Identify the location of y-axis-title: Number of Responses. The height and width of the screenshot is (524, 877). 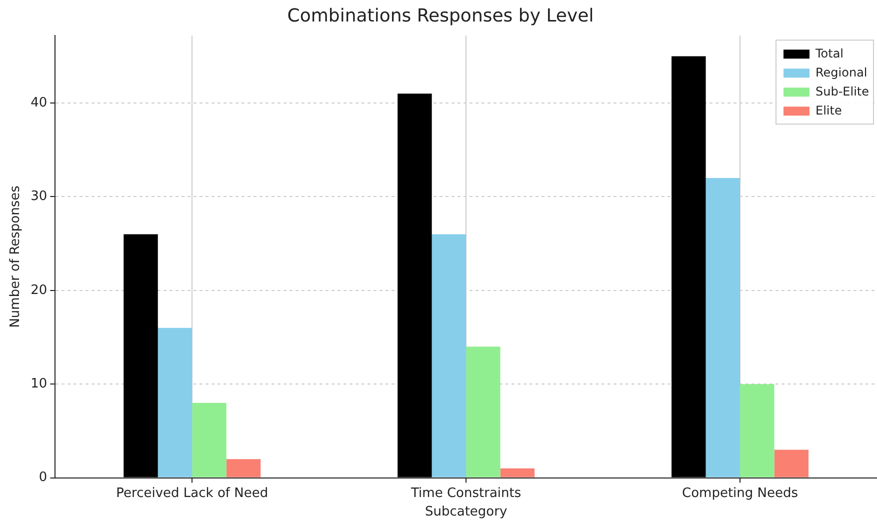
(16, 256).